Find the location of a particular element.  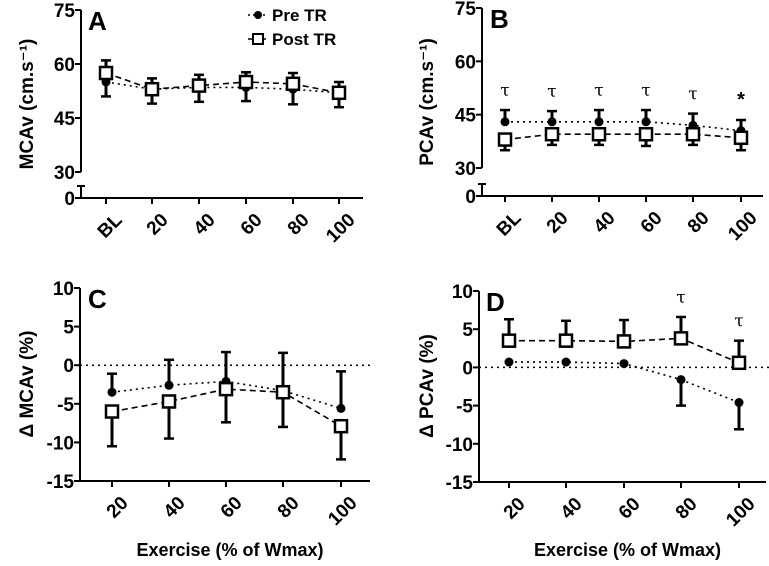

panel-label: B is located at coordinates (499, 19).